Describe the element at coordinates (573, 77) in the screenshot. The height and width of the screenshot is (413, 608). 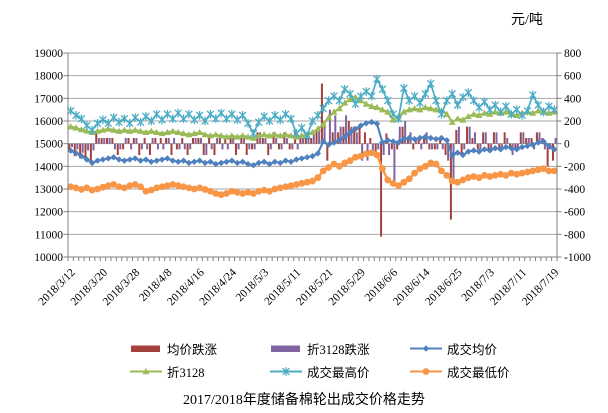
I see `right-axis-tick-label: 600` at that location.